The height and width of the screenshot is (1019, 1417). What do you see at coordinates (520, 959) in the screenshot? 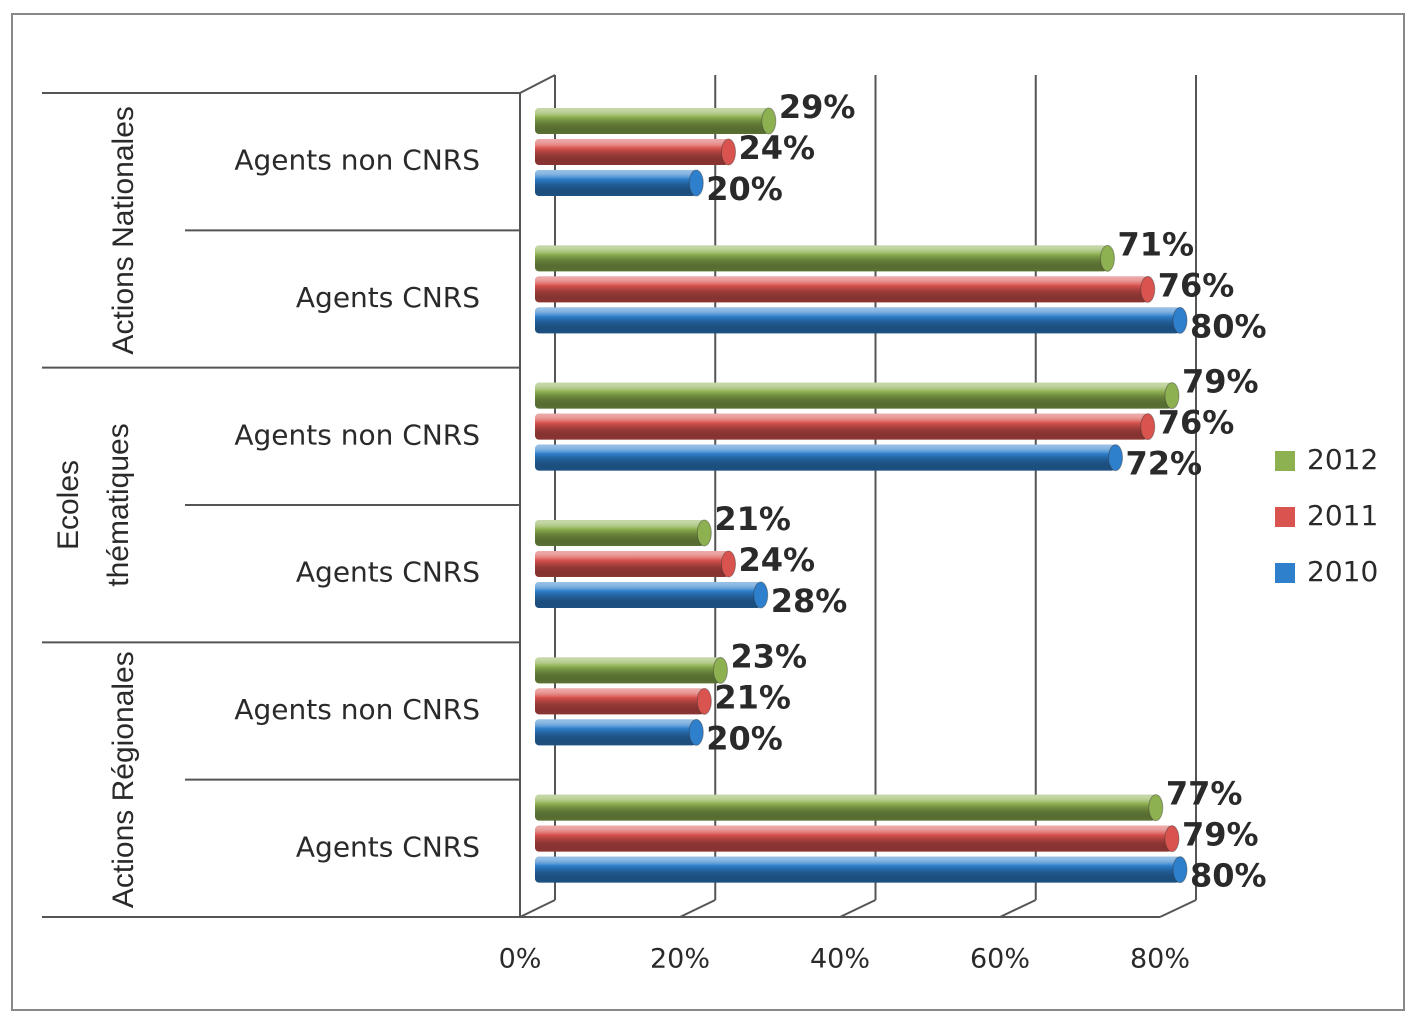
I see `x-tick-label: 0%` at bounding box center [520, 959].